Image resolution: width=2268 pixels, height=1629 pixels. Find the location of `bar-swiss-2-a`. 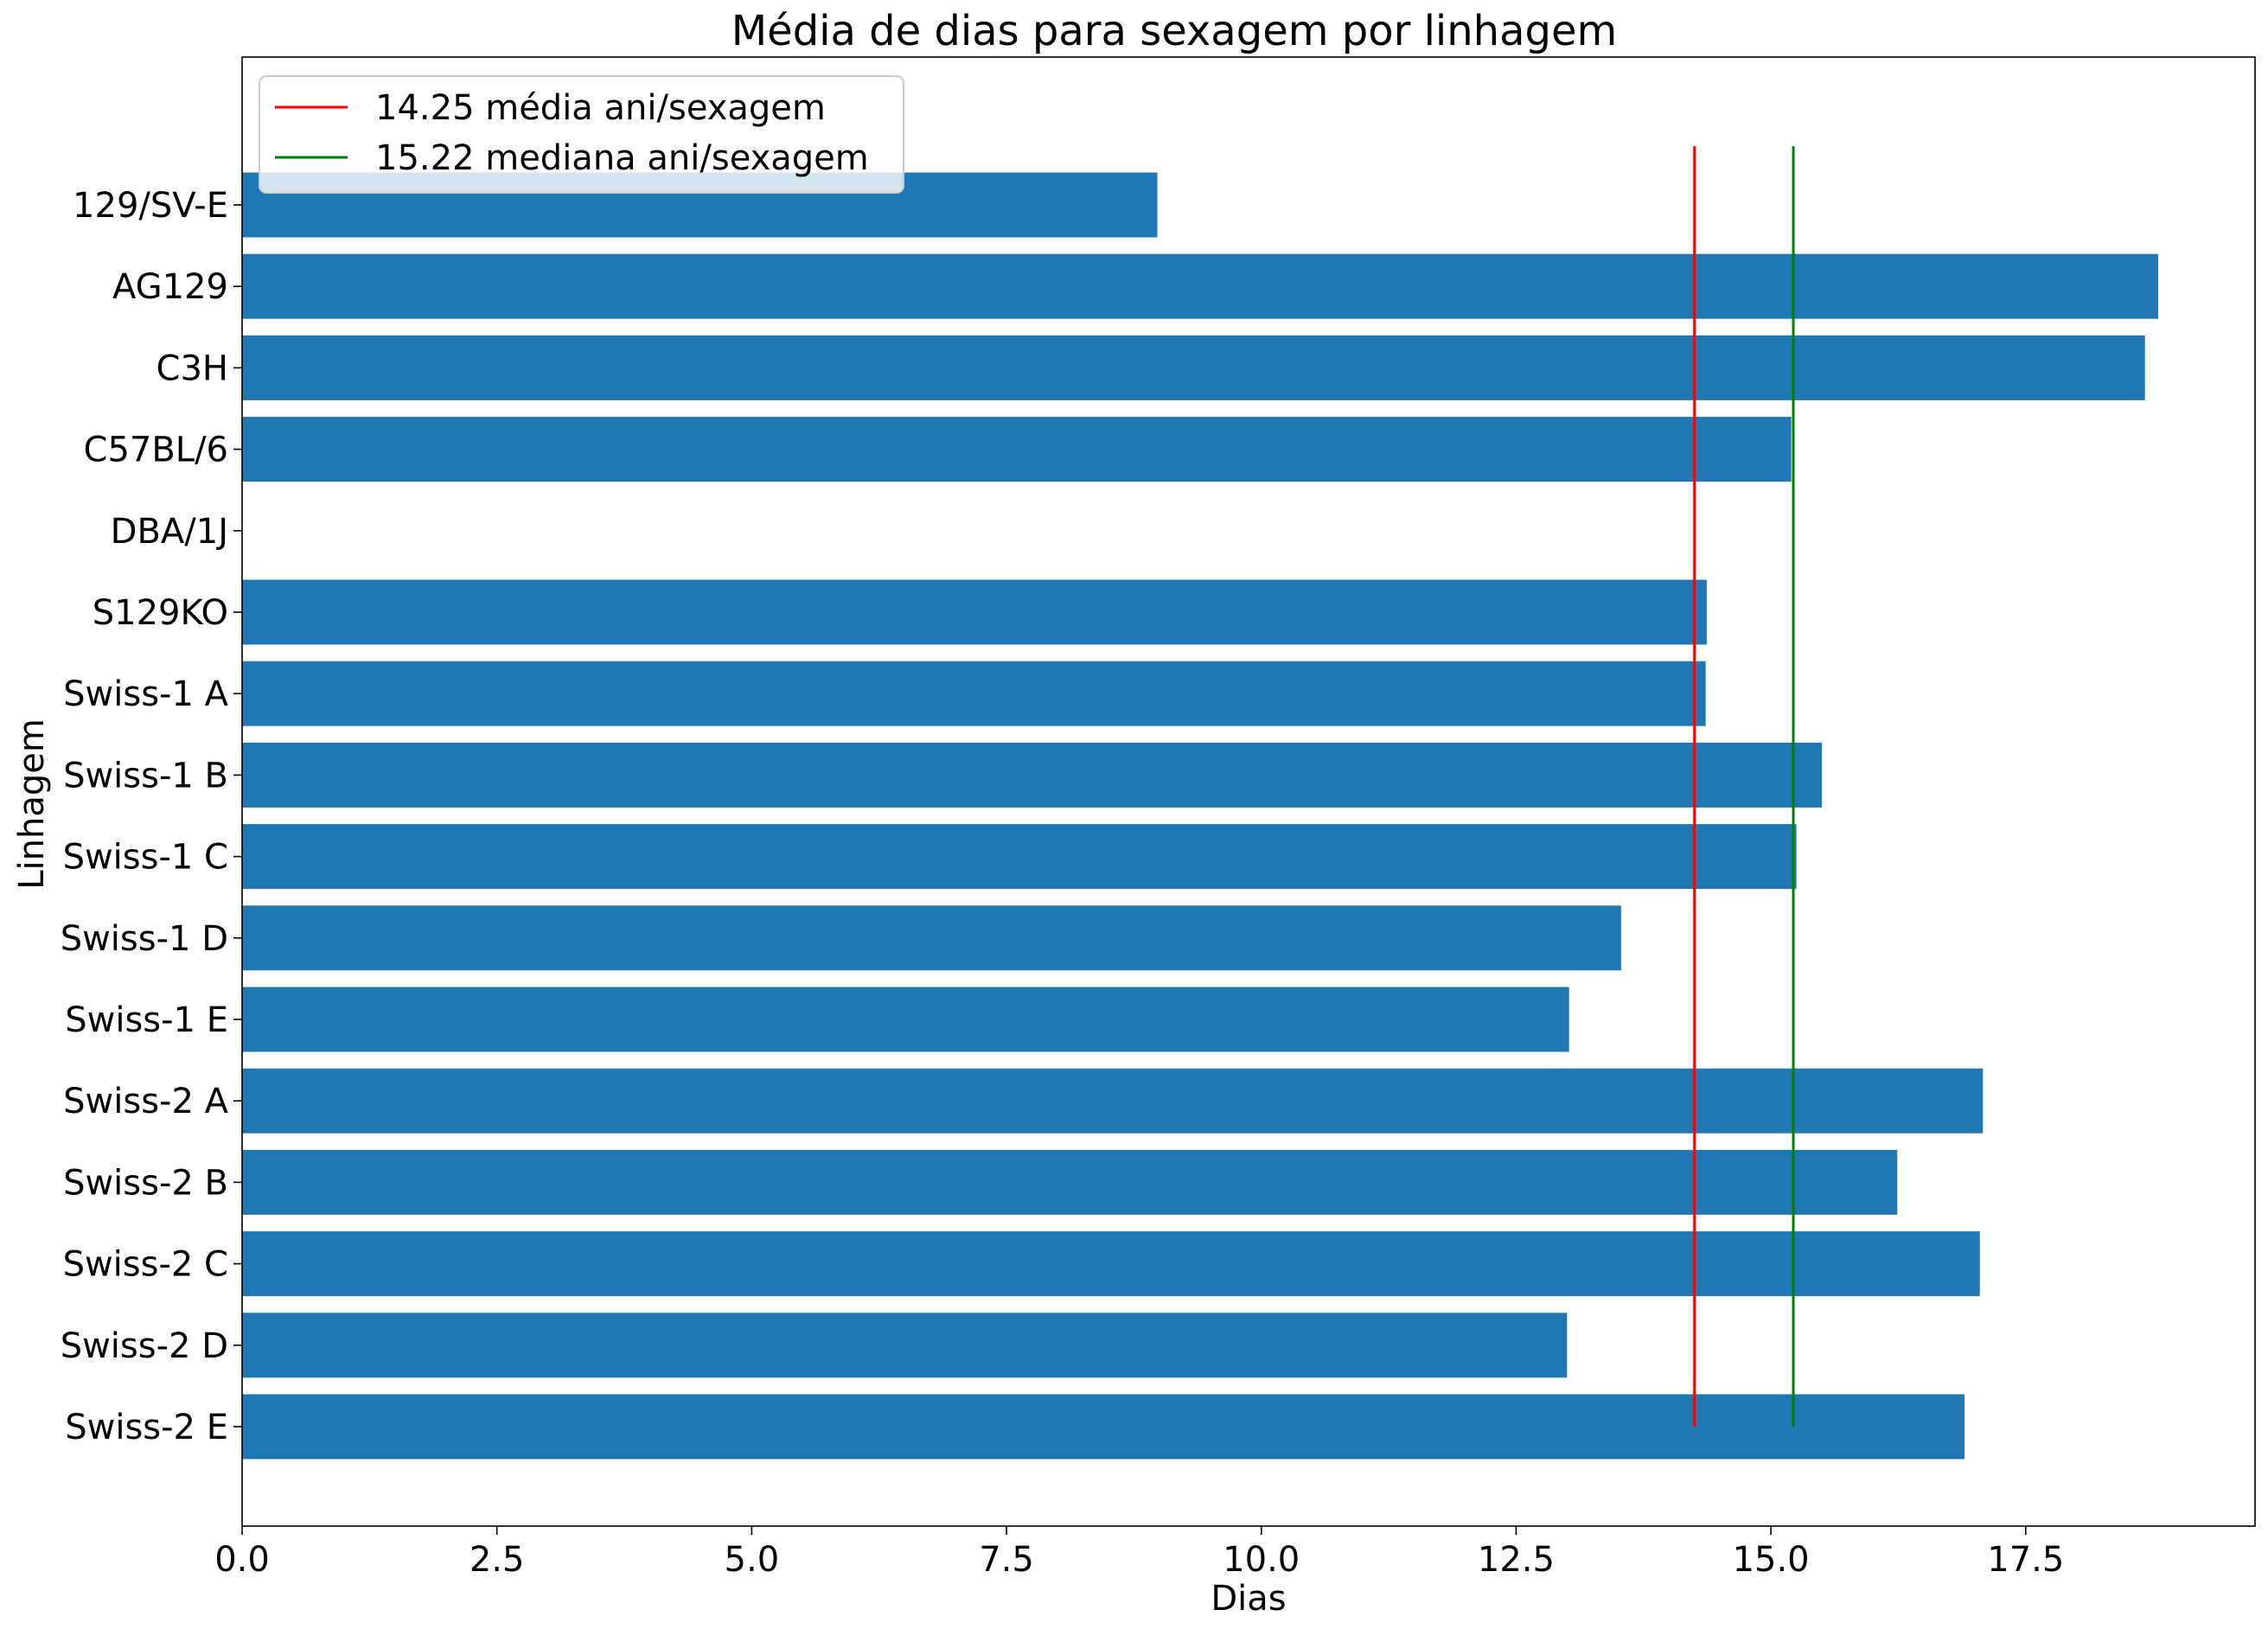

bar-swiss-2-a is located at coordinates (1113, 1101).